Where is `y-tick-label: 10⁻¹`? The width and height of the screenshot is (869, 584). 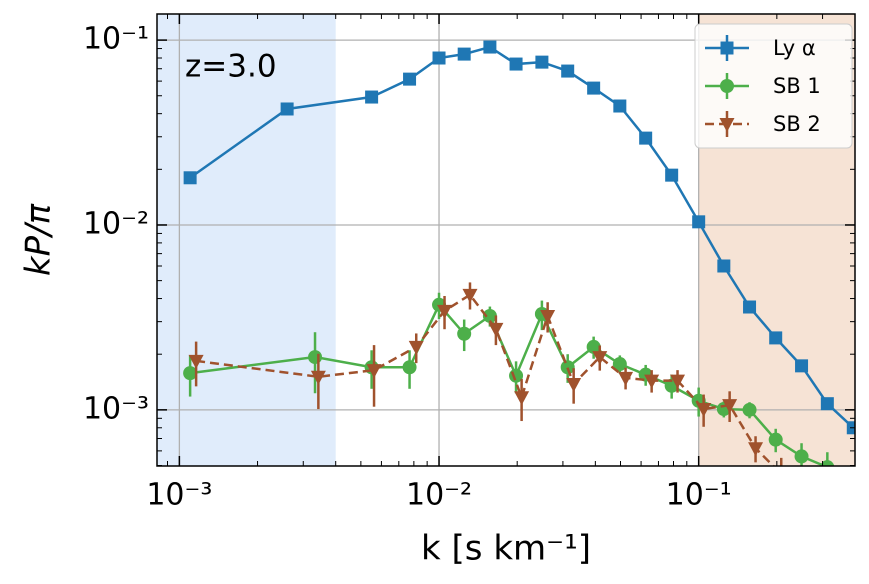 y-tick-label: 10⁻¹ is located at coordinates (116, 39).